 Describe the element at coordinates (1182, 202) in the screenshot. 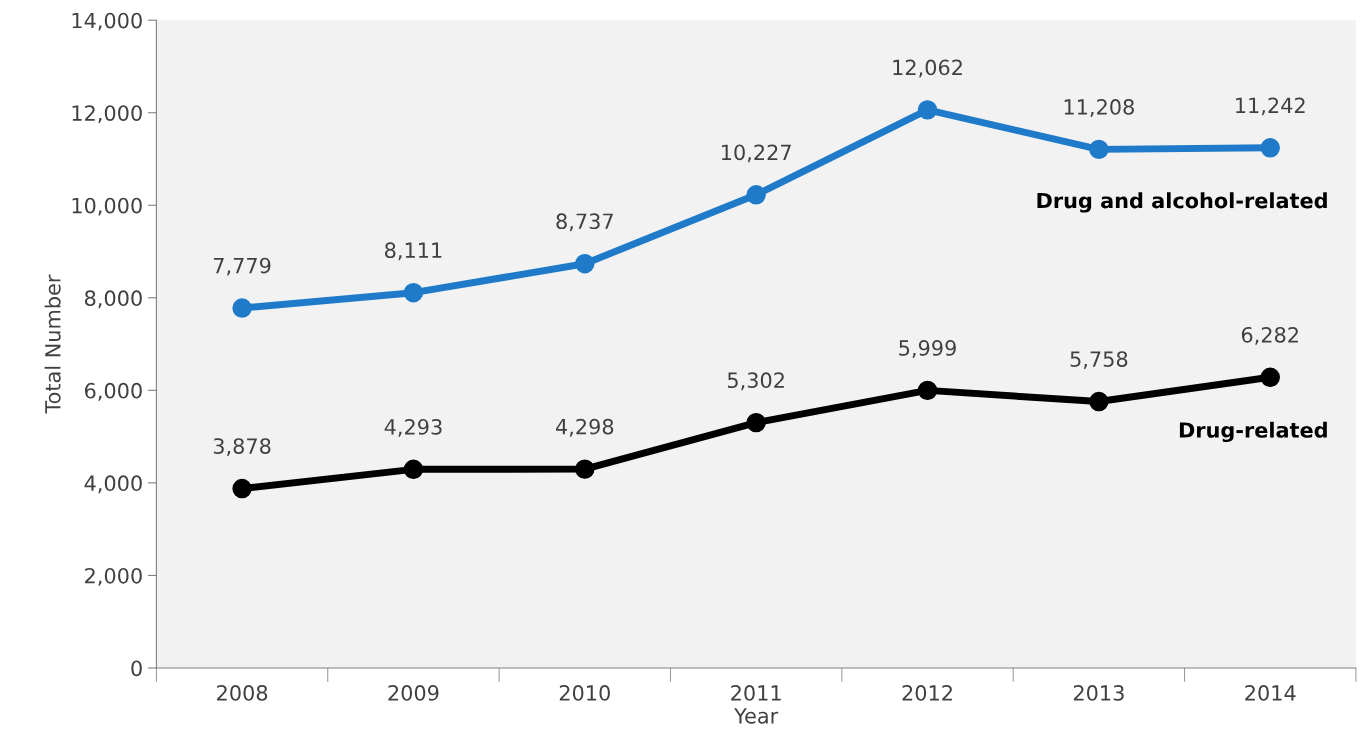

I see `text: Drug and alcohol-related` at that location.